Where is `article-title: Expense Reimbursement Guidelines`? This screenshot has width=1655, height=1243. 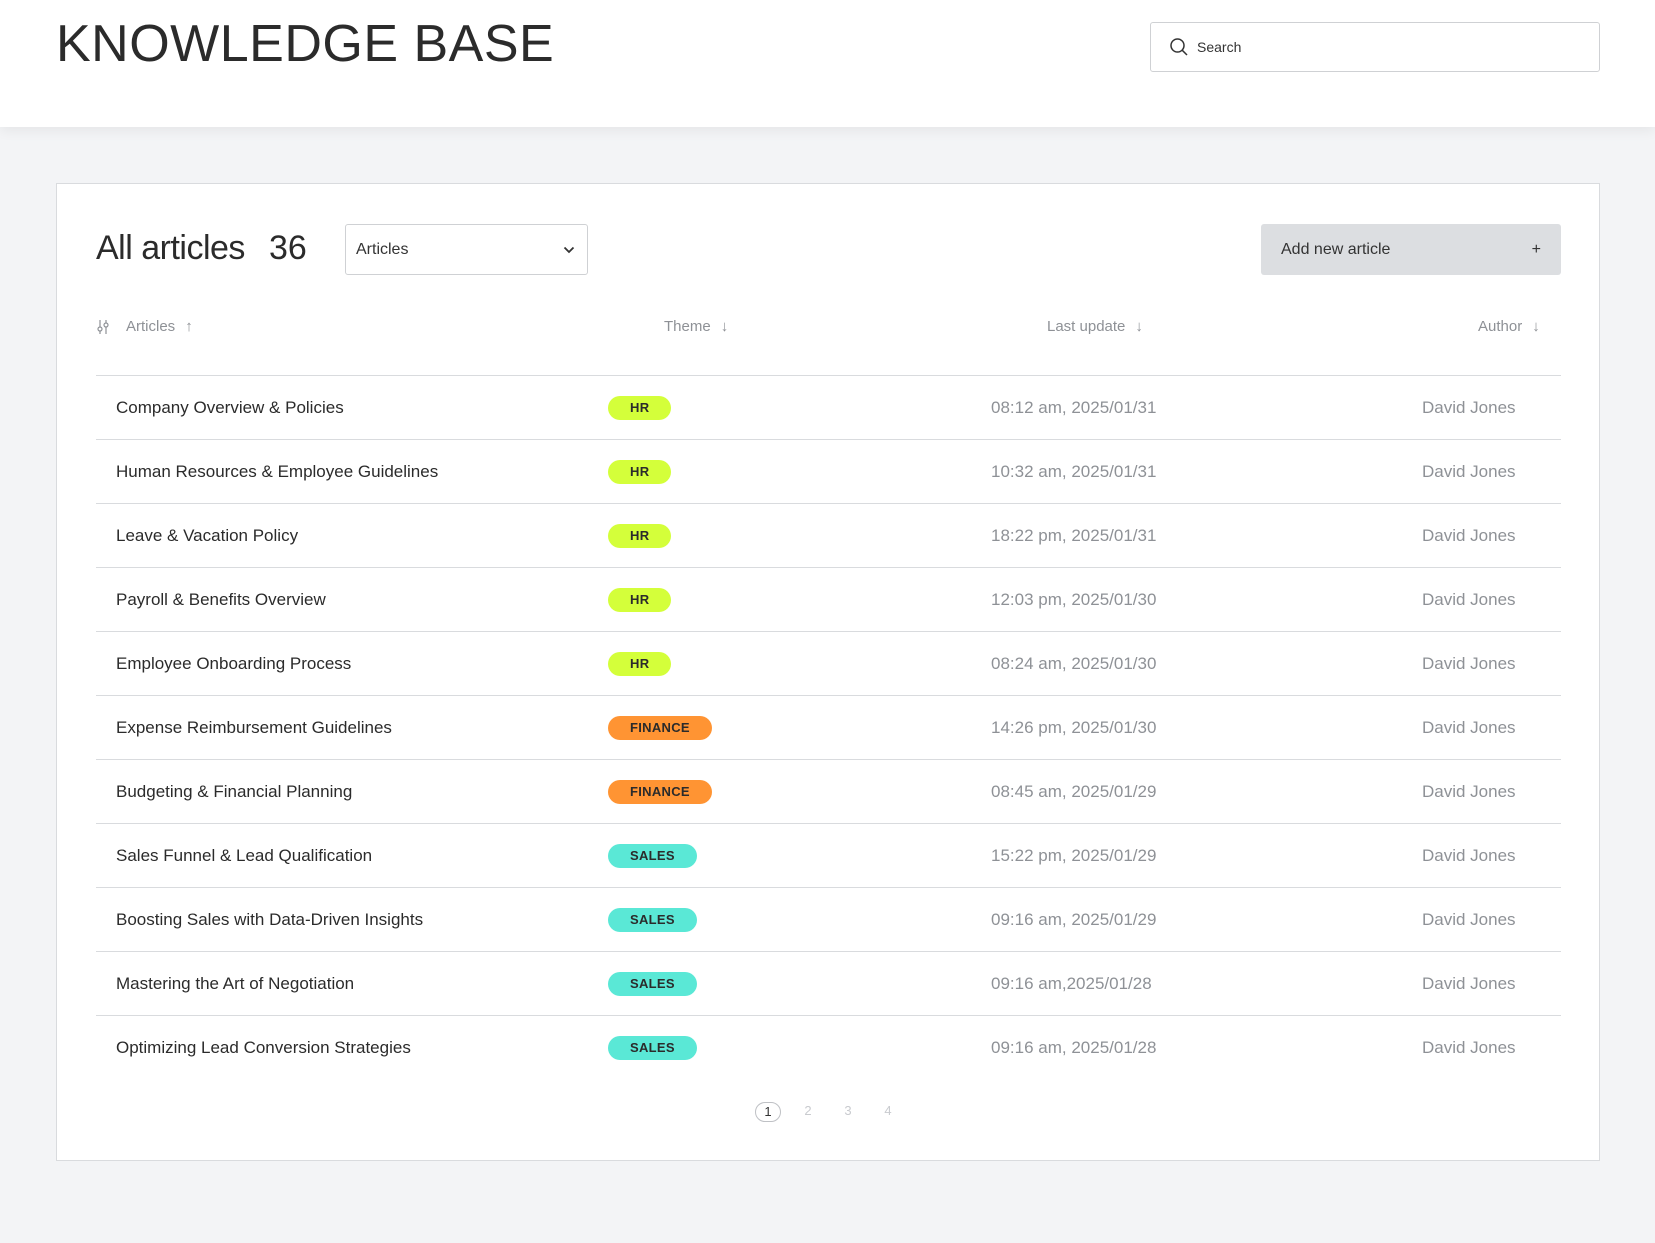 article-title: Expense Reimbursement Guidelines is located at coordinates (254, 727).